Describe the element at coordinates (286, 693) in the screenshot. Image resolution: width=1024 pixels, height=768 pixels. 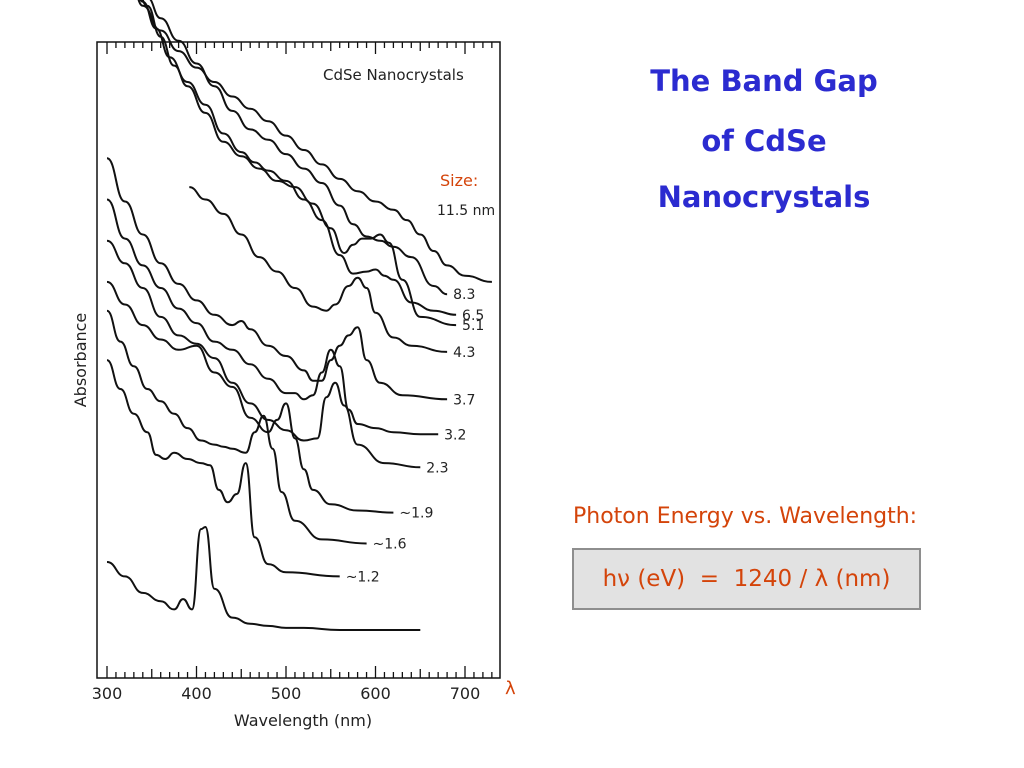
I see `x-tick-label: 500` at that location.